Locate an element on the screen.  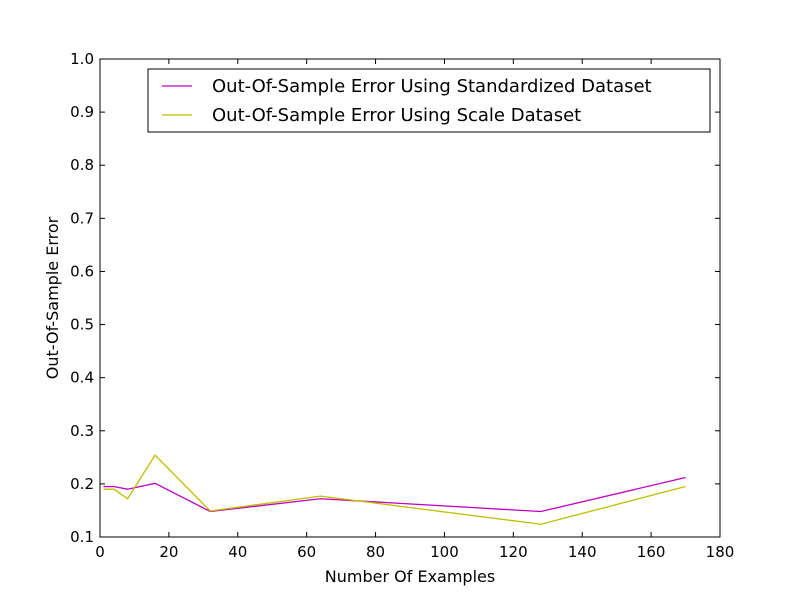
y-tick-label: 0.2 is located at coordinates (82, 484).